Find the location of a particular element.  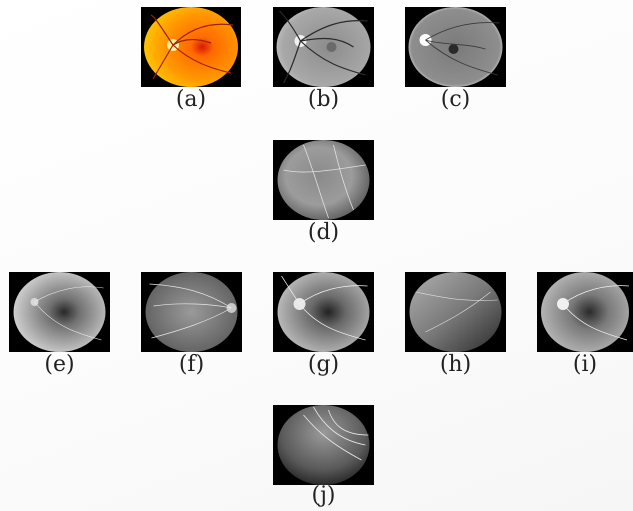

fundus-image-e is located at coordinates (59, 312).